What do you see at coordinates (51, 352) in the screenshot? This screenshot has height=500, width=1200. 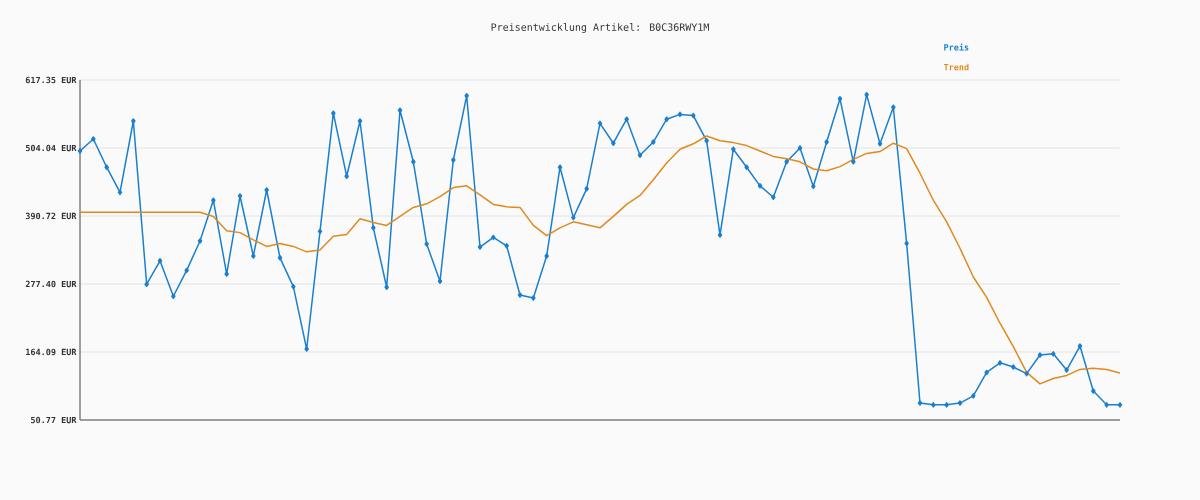 I see `y-tick-label: 164.09 EUR` at bounding box center [51, 352].